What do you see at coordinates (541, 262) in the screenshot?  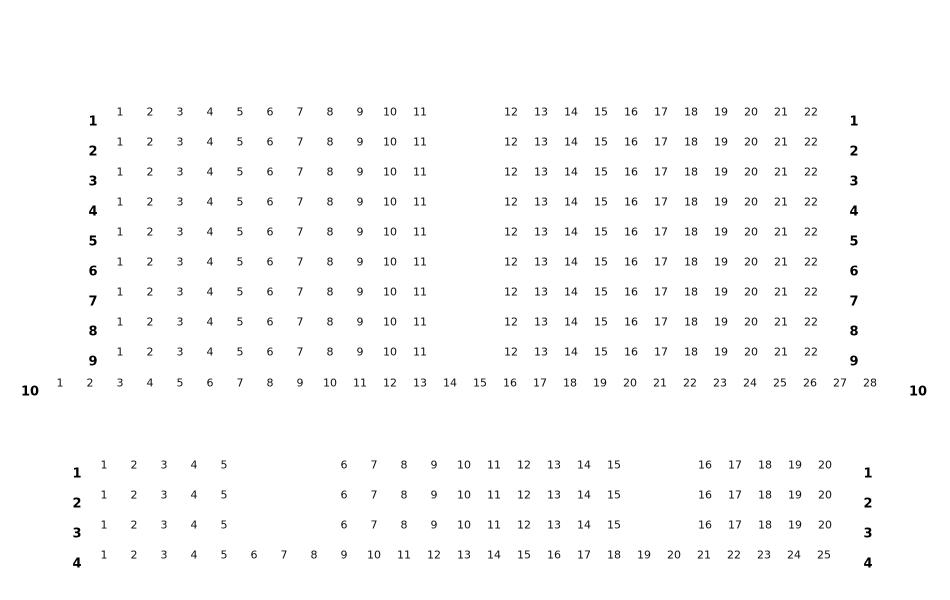 I see `seat: 13` at bounding box center [541, 262].